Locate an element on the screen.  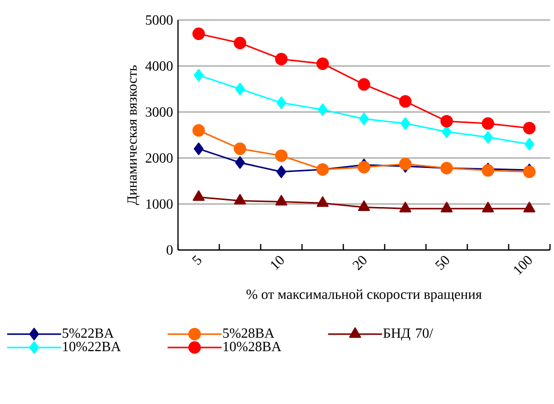
y-tick-label: 3000 is located at coordinates (159, 112).